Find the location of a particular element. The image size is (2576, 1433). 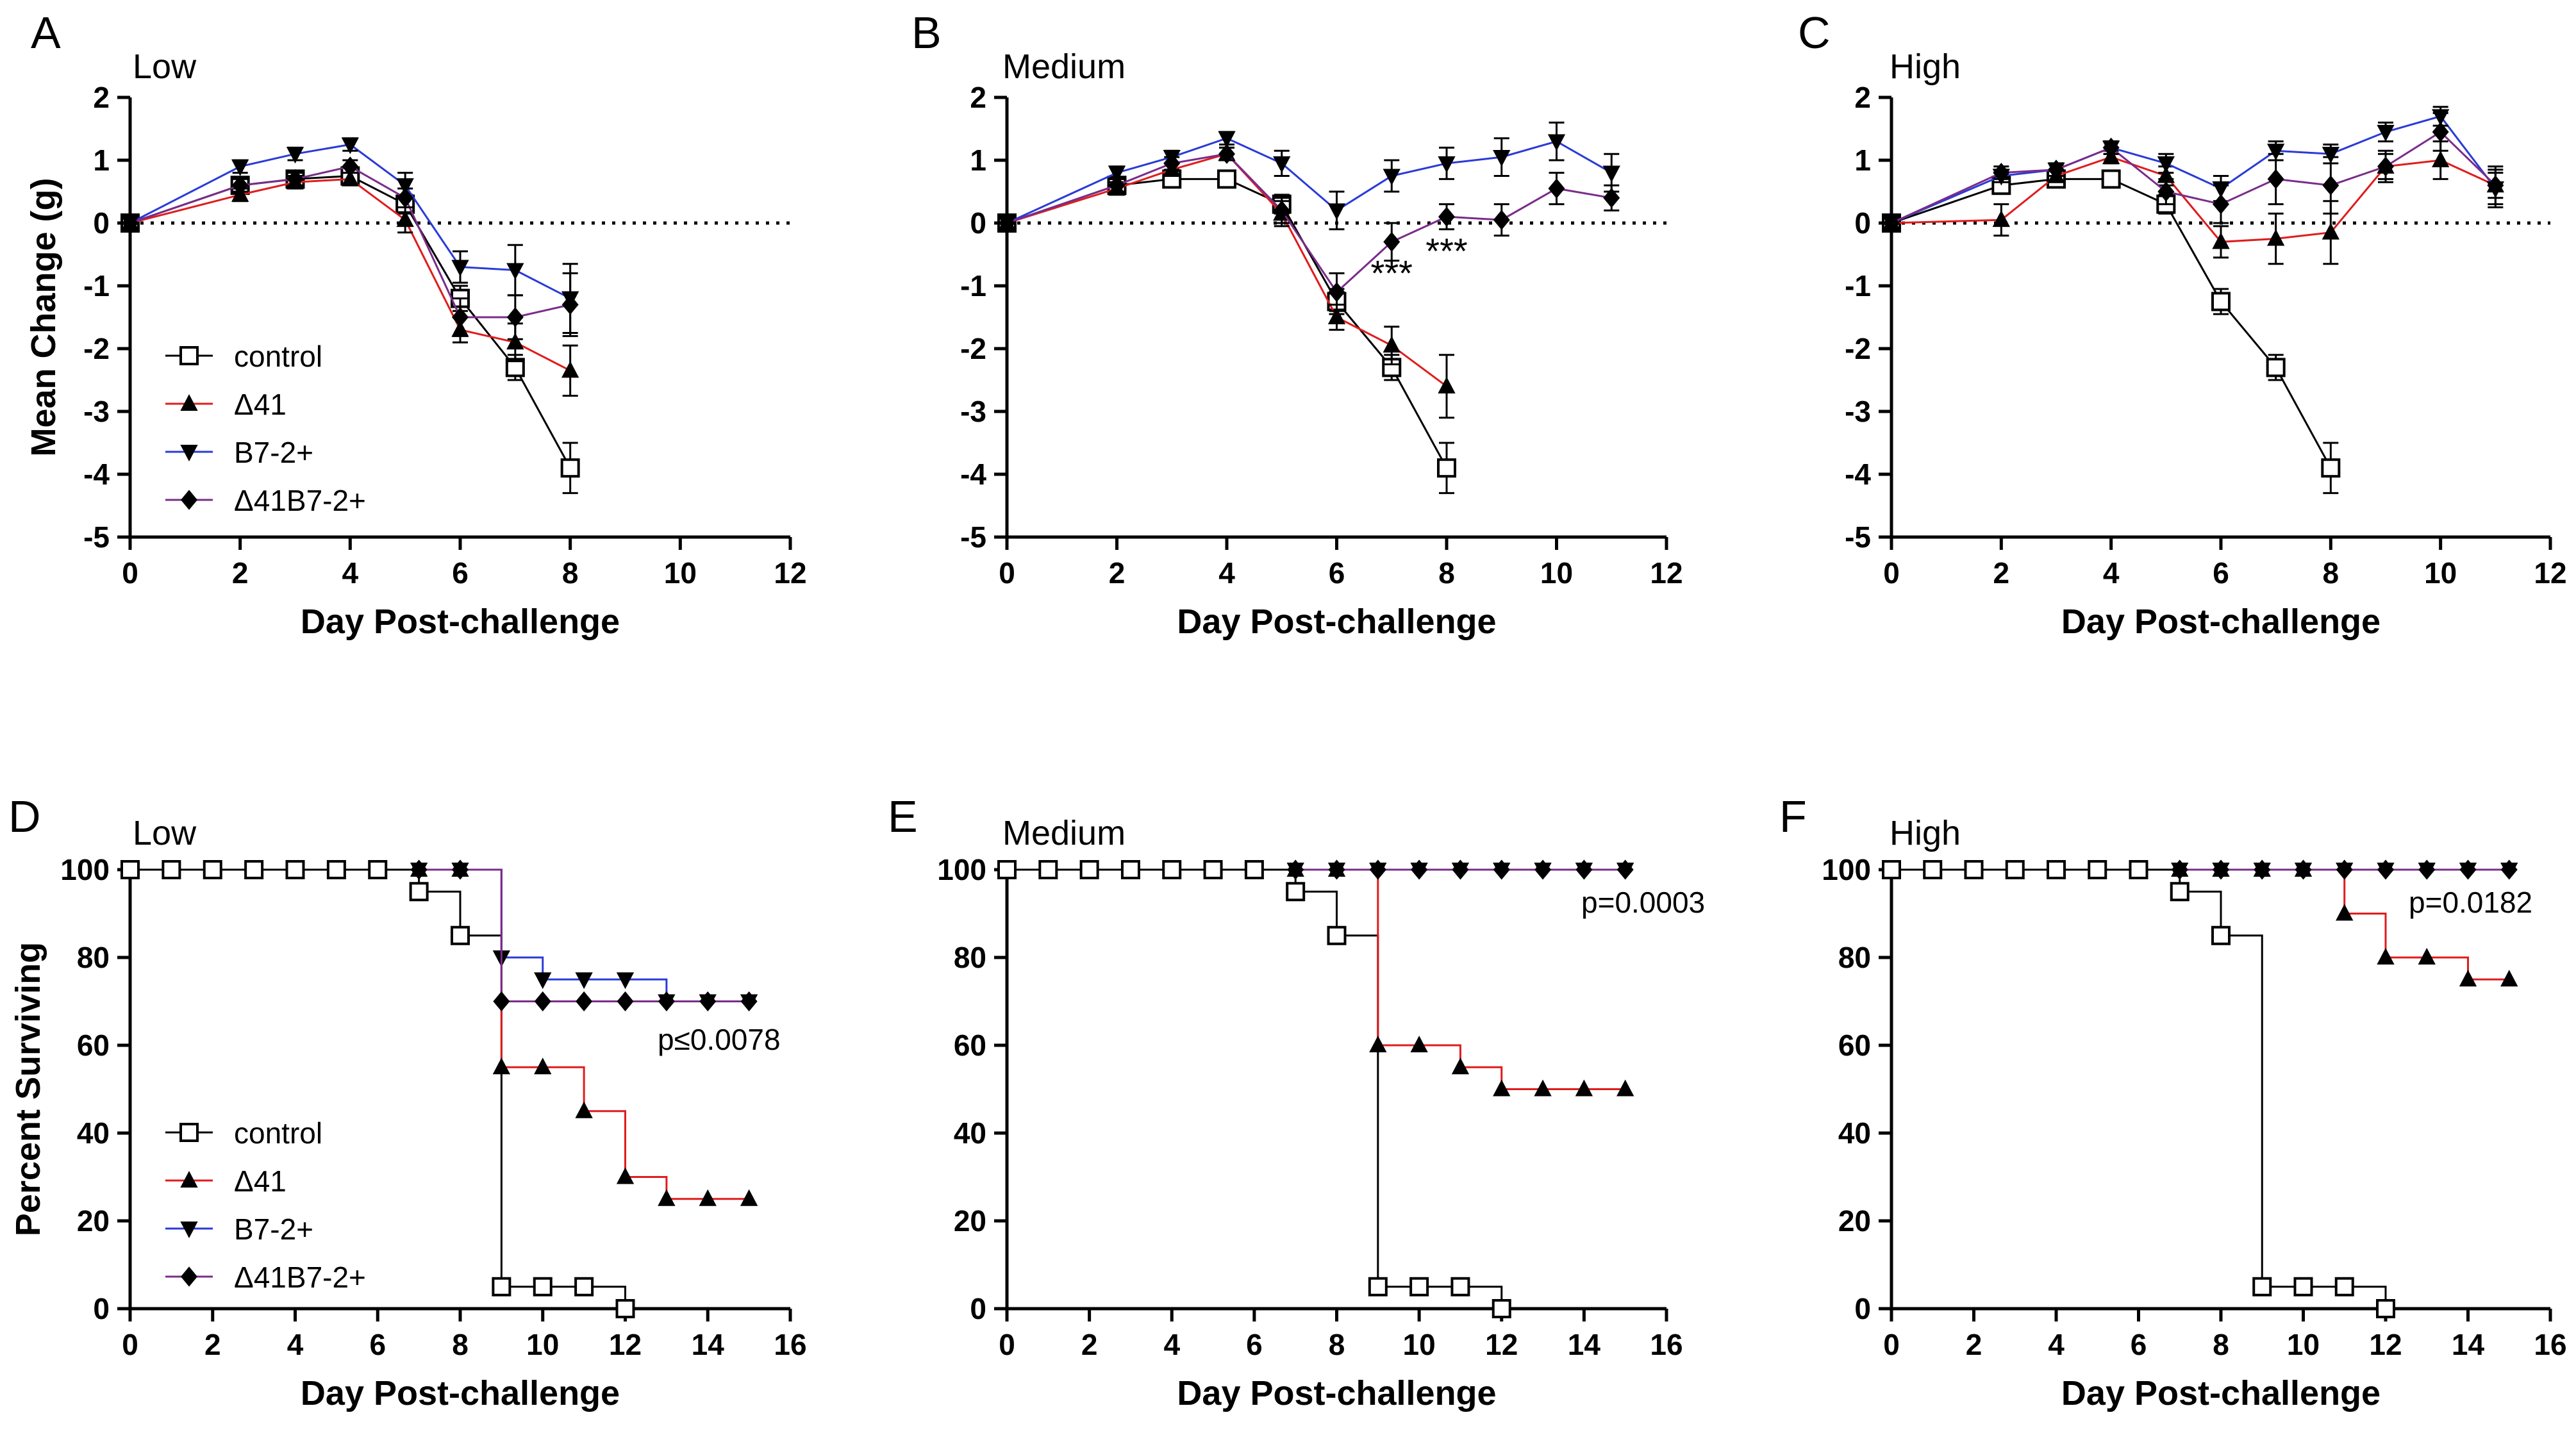

y-tick-label: 0 is located at coordinates (102, 1308).